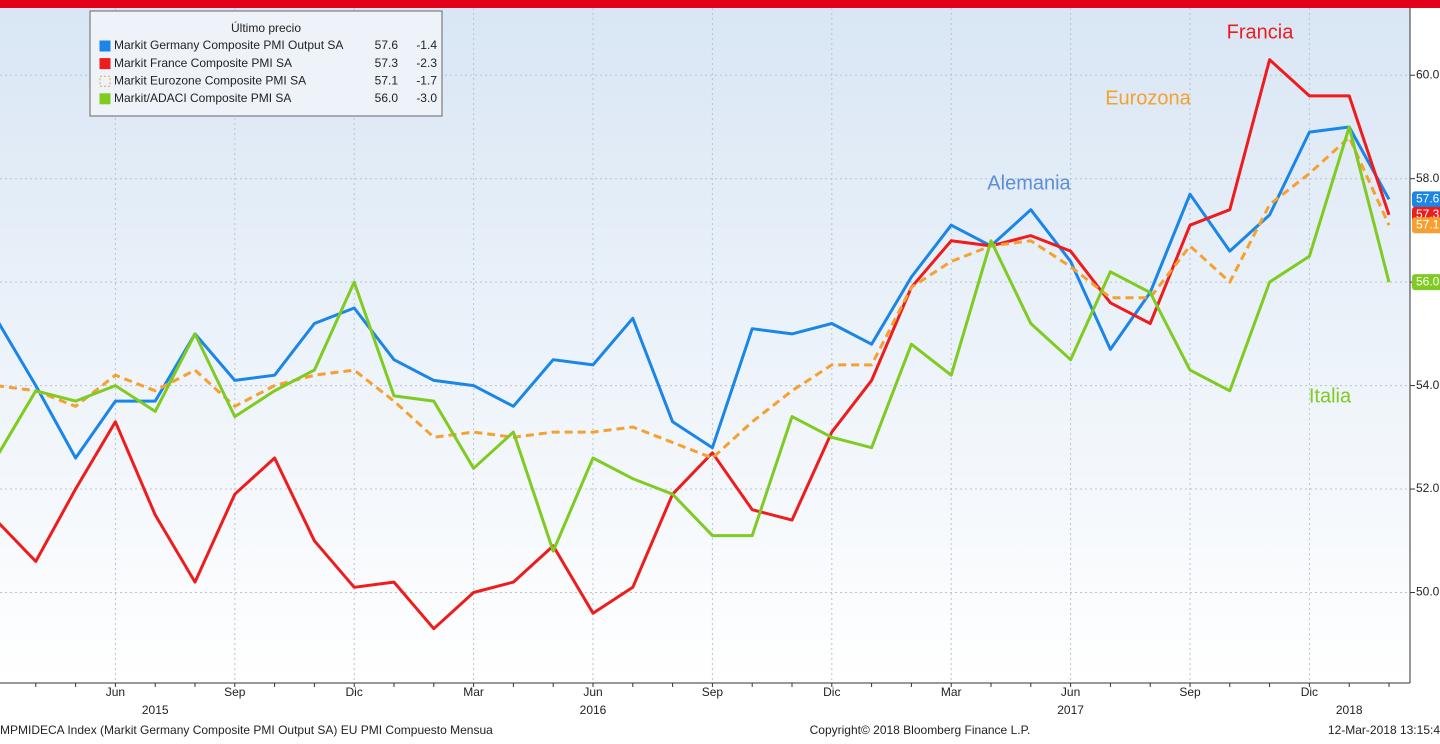 Image resolution: width=1440 pixels, height=744 pixels. What do you see at coordinates (1148, 98) in the screenshot?
I see `series-annotation: Eurozona` at bounding box center [1148, 98].